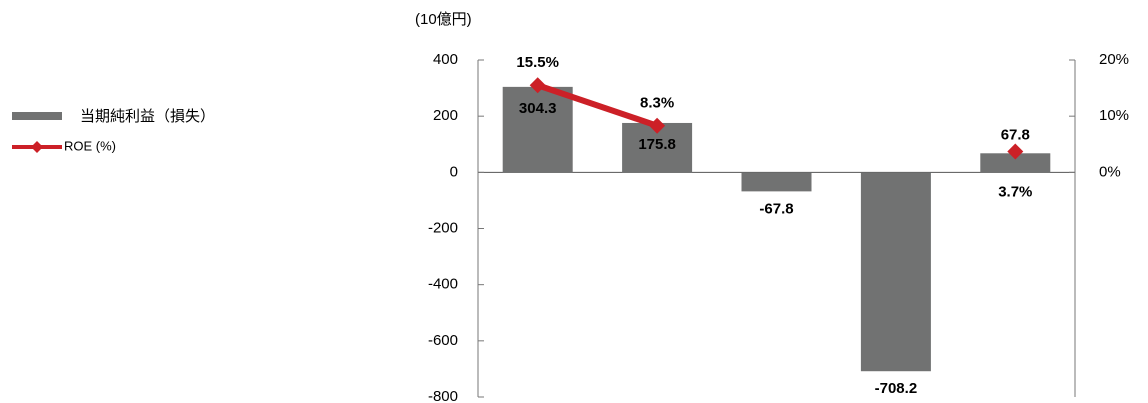 The height and width of the screenshot is (403, 1148). I want to click on y2-tick-label: 20%, so click(1114, 59).